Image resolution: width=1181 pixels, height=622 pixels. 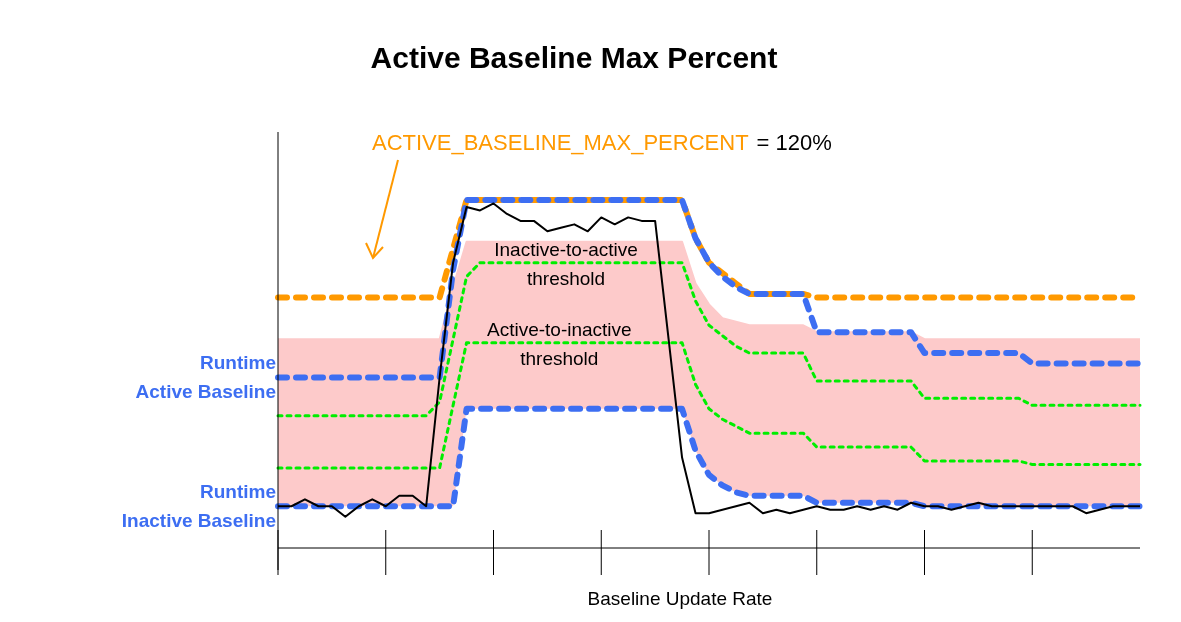 I want to click on series-label: Runtime Inactive Baseline, so click(x=198, y=506).